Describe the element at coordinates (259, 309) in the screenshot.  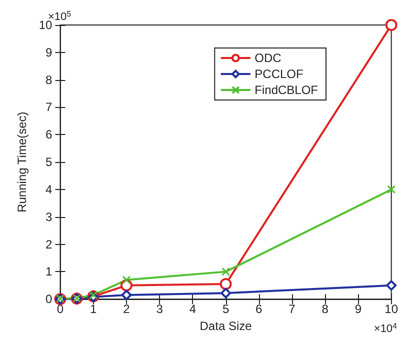
I see `x-tick-label: 6` at that location.